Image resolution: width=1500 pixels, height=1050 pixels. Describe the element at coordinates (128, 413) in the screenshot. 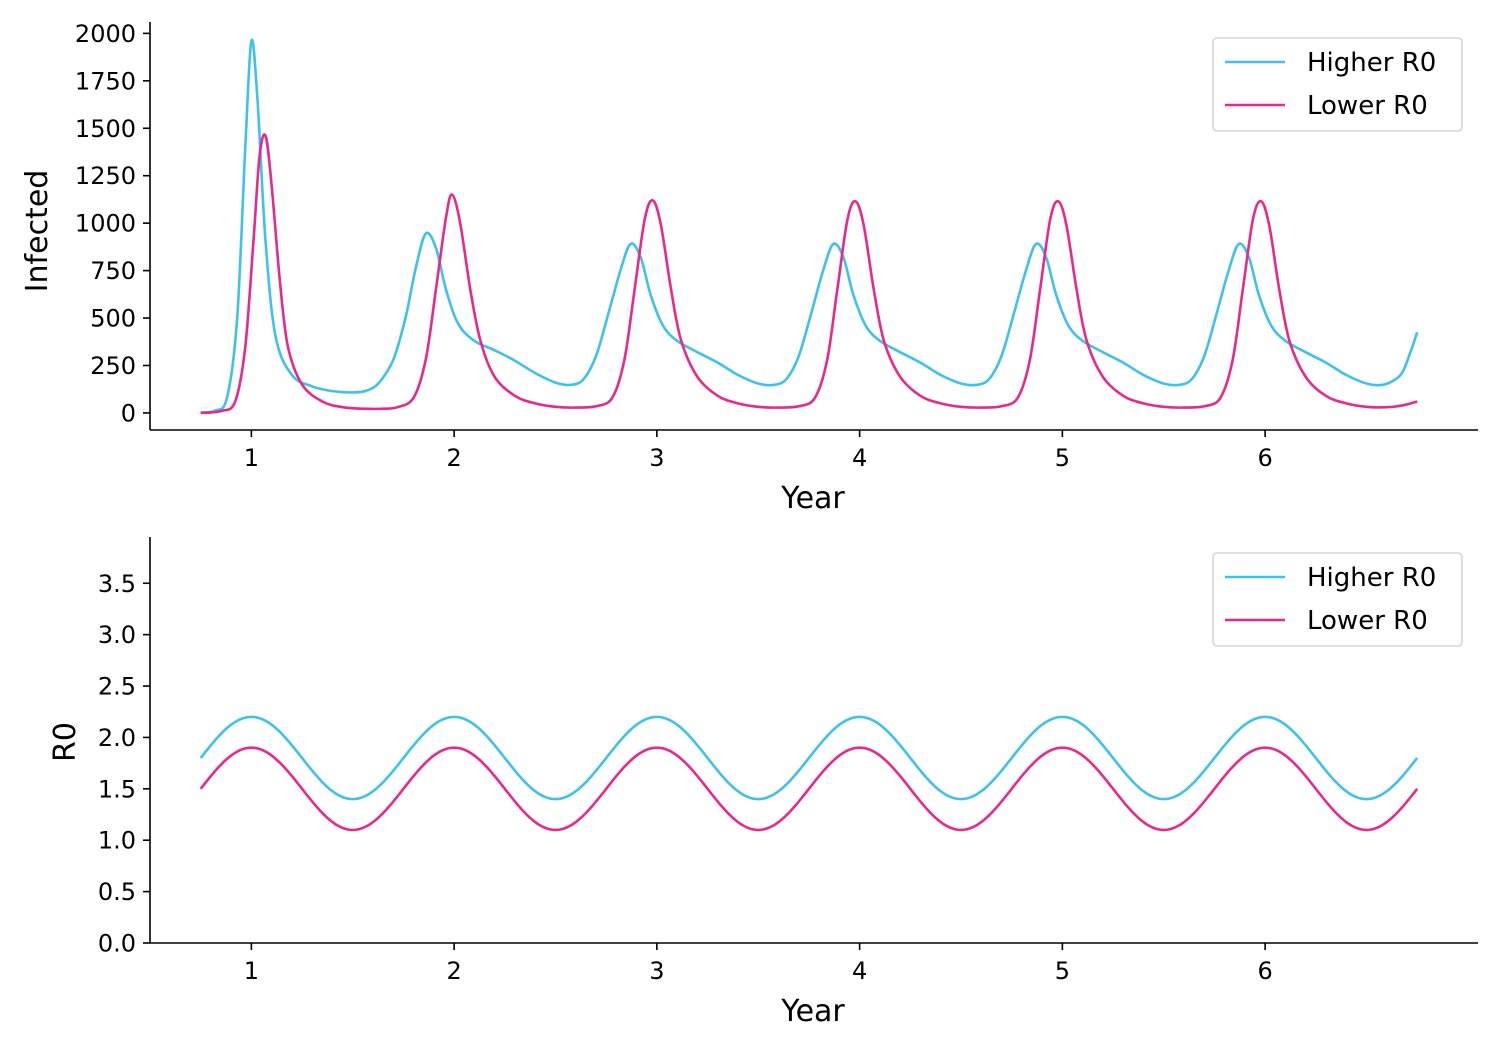

I see `infected-y-tick-label: 0` at that location.